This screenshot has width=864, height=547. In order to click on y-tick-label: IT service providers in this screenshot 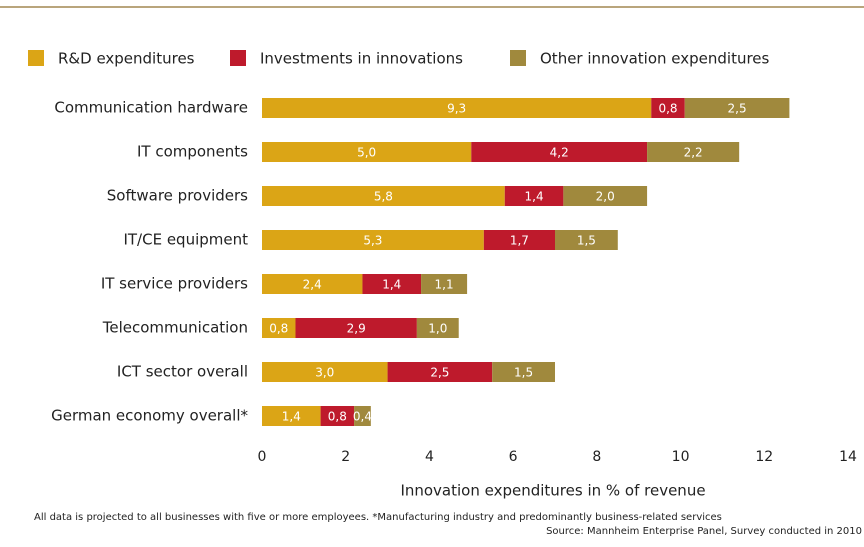, I will do `click(174, 284)`.